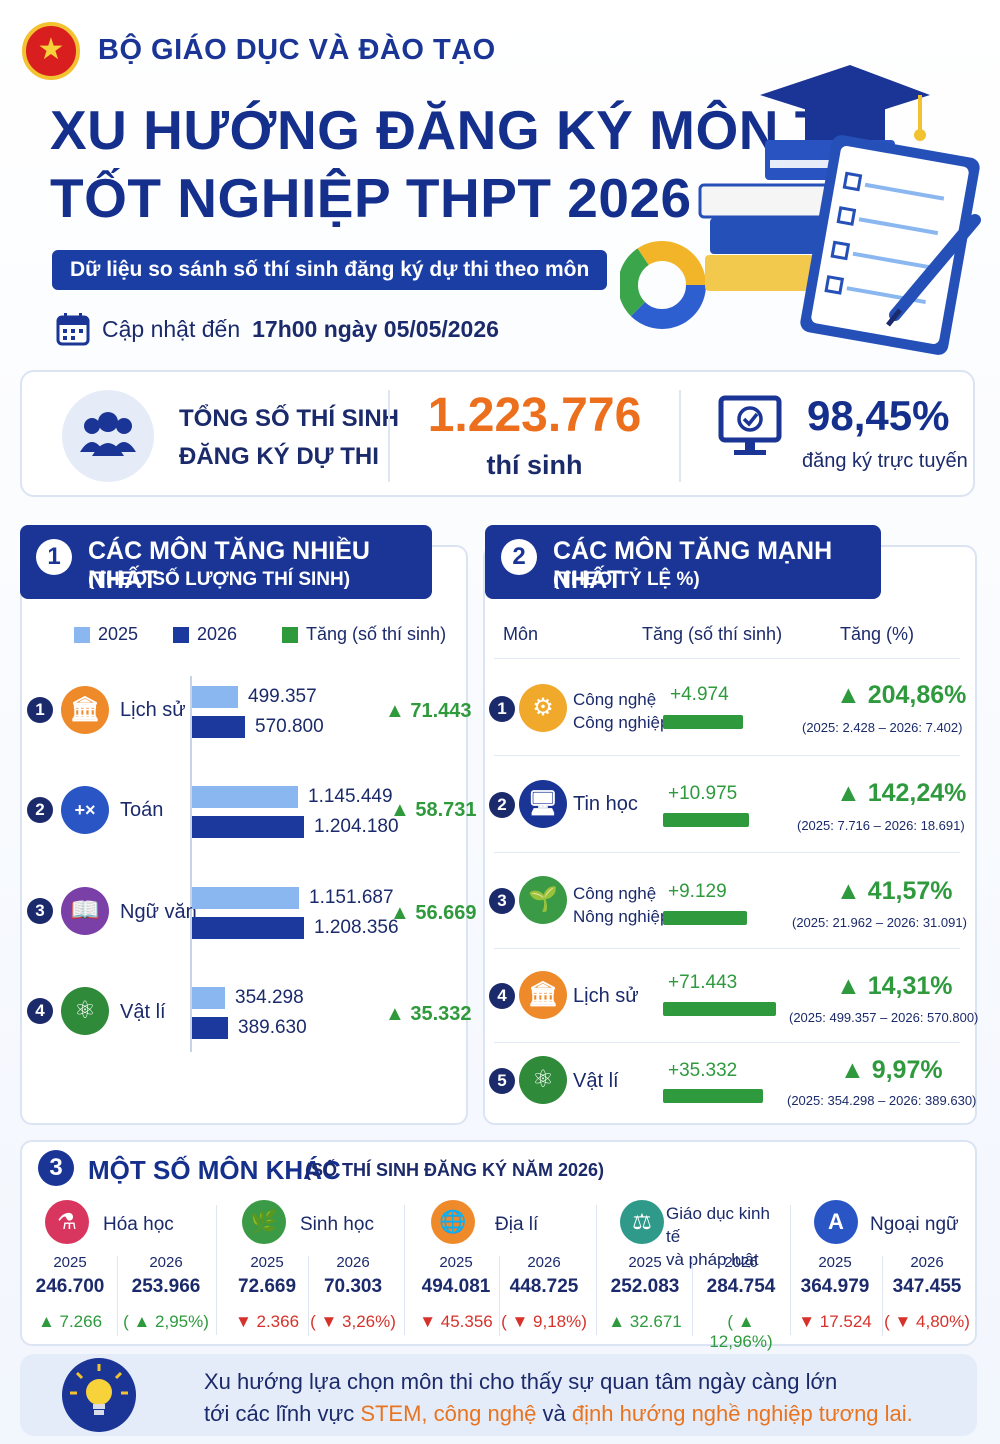 Image resolution: width=1000 pixels, height=1444 pixels. What do you see at coordinates (534, 415) in the screenshot?
I see `total-candidates: 1.223.776` at bounding box center [534, 415].